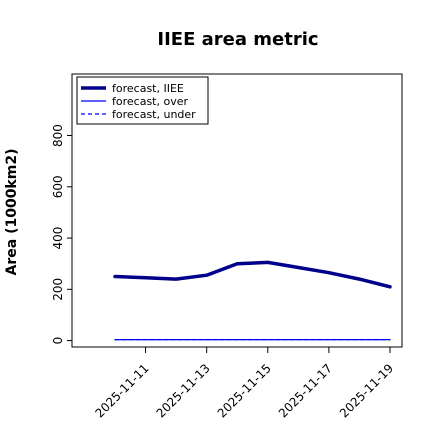 The image size is (440, 440). I want to click on legend-entry: forecast, over, so click(150, 101).